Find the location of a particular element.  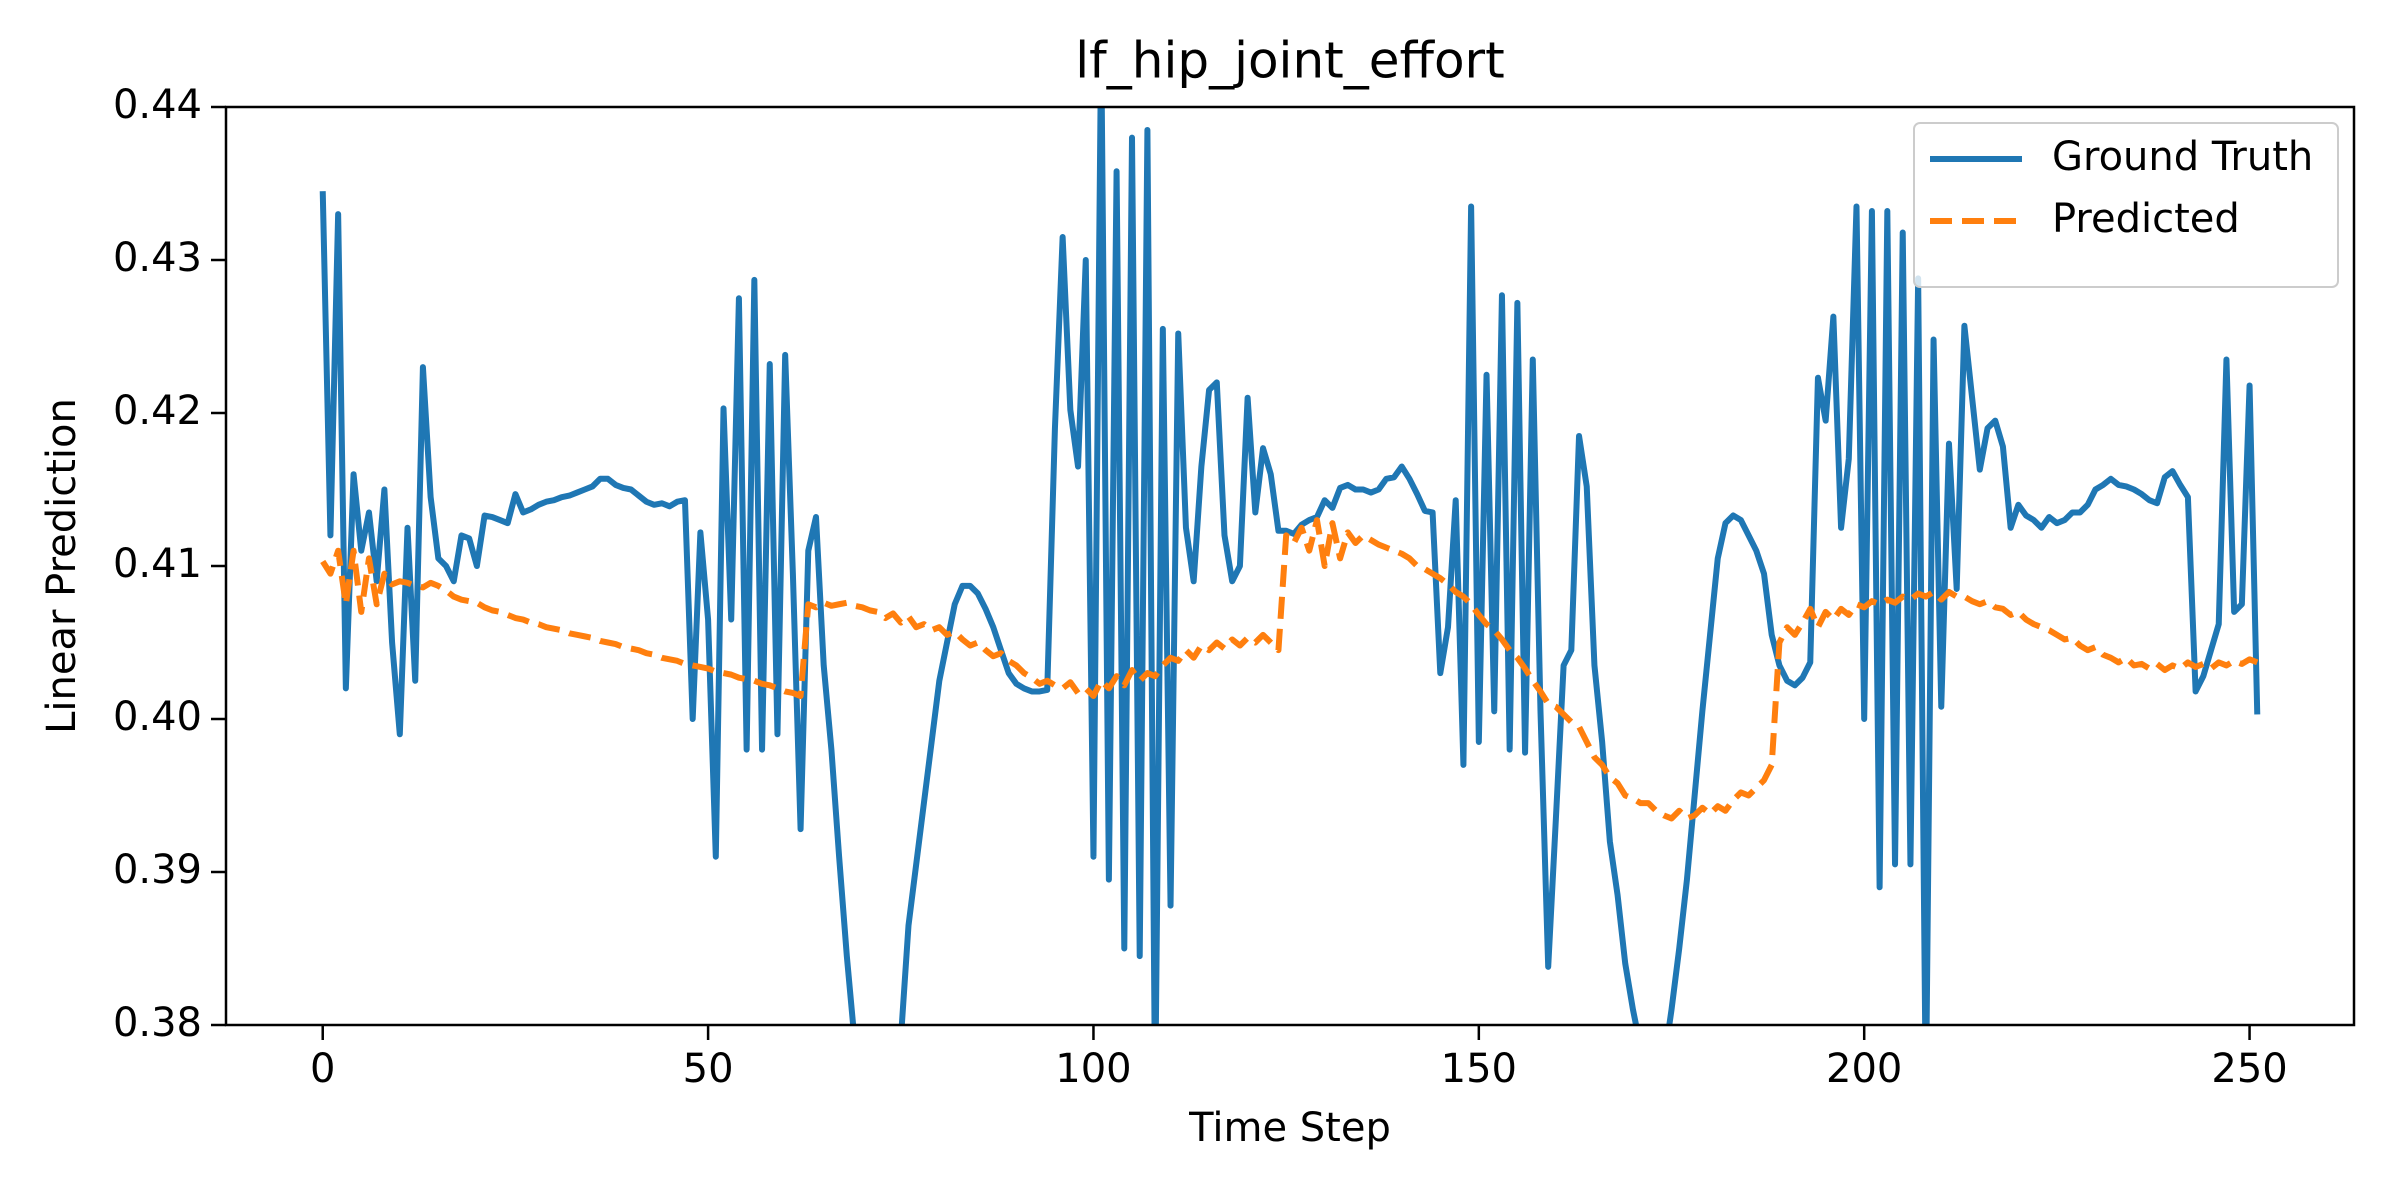

legend-label: Predicted is located at coordinates (2146, 219).